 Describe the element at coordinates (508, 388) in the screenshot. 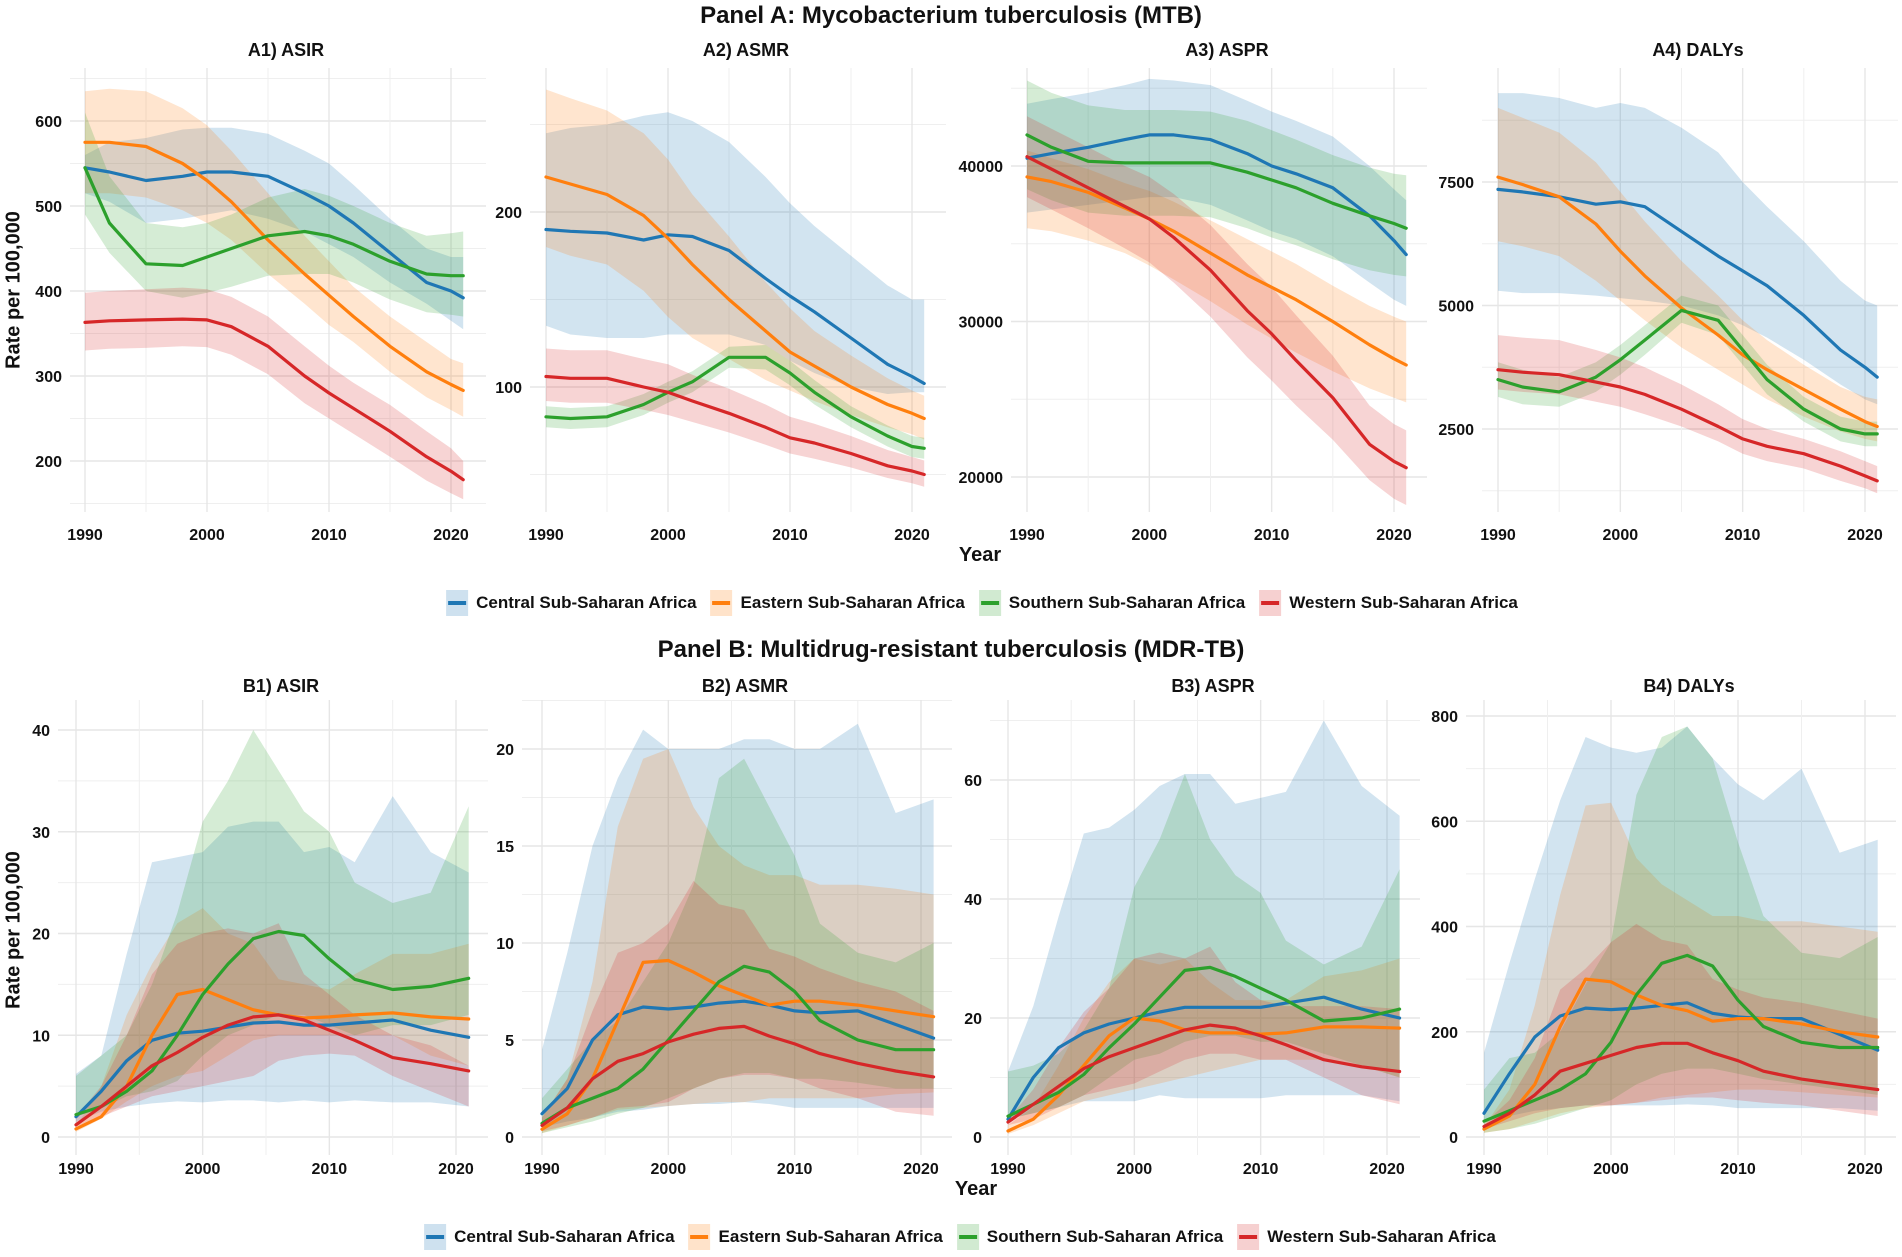

I see `y-tick-label: 100` at that location.